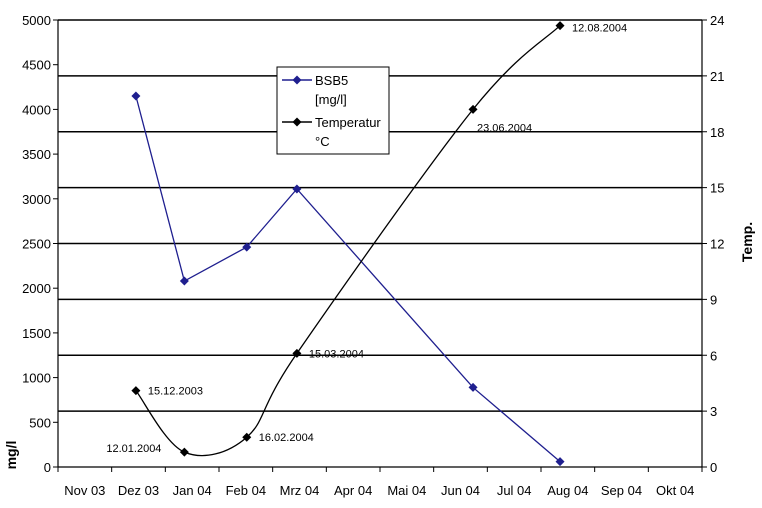  What do you see at coordinates (322, 141) in the screenshot?
I see `legend-label: °C` at bounding box center [322, 141].